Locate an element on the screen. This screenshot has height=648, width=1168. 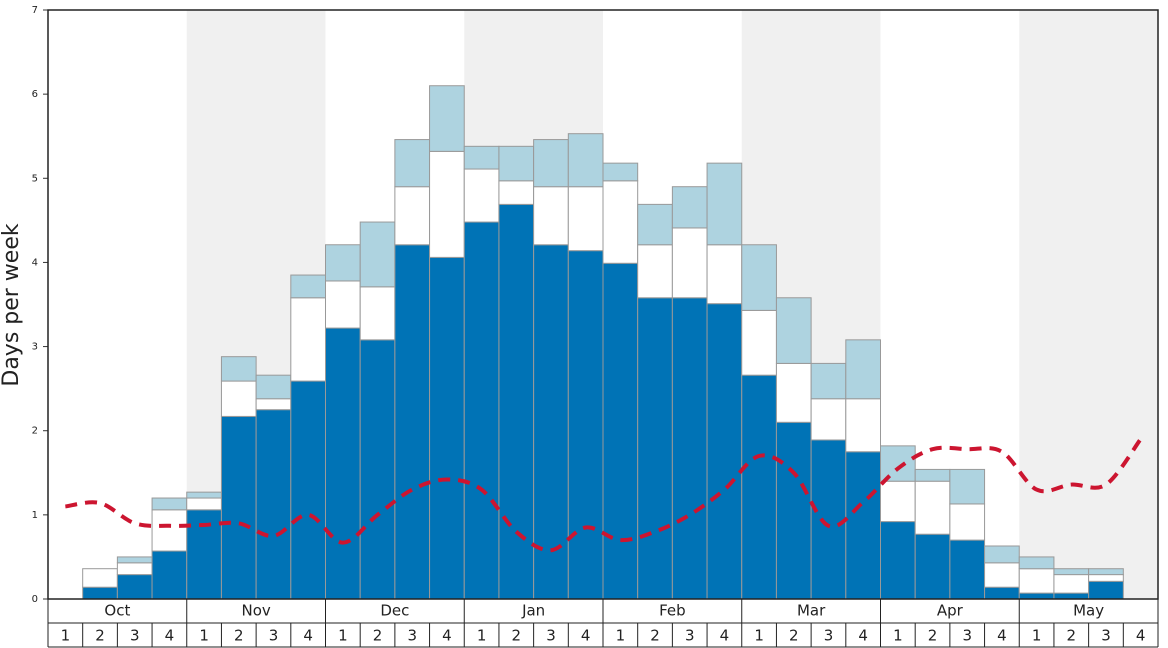
month-label: May is located at coordinates (1088, 611).